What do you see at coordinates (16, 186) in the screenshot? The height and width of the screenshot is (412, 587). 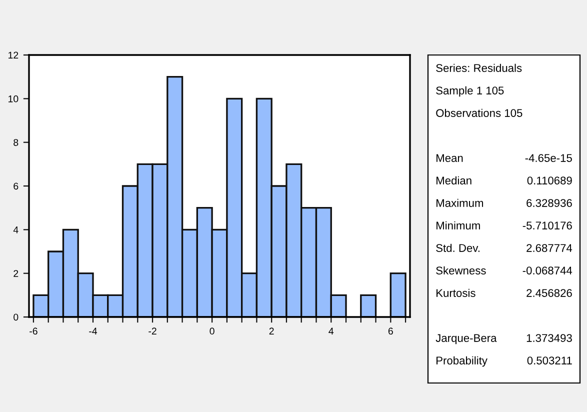 I see `y-tick-label: 6` at bounding box center [16, 186].